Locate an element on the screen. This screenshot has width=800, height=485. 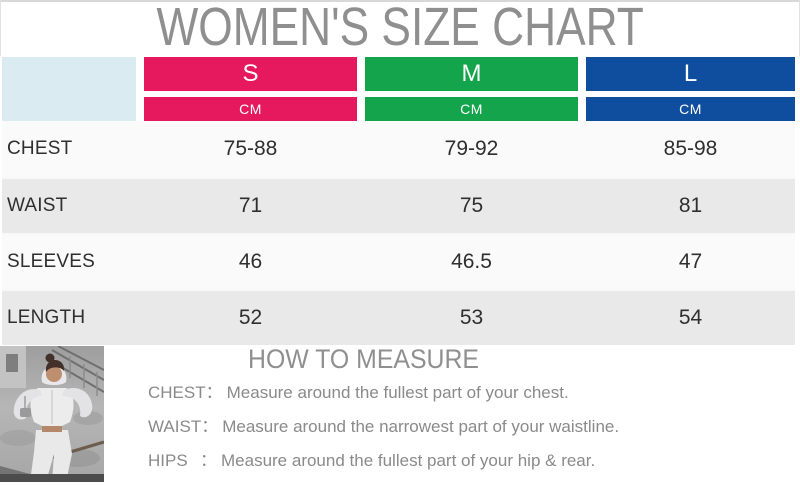
corner-cell is located at coordinates (69, 89).